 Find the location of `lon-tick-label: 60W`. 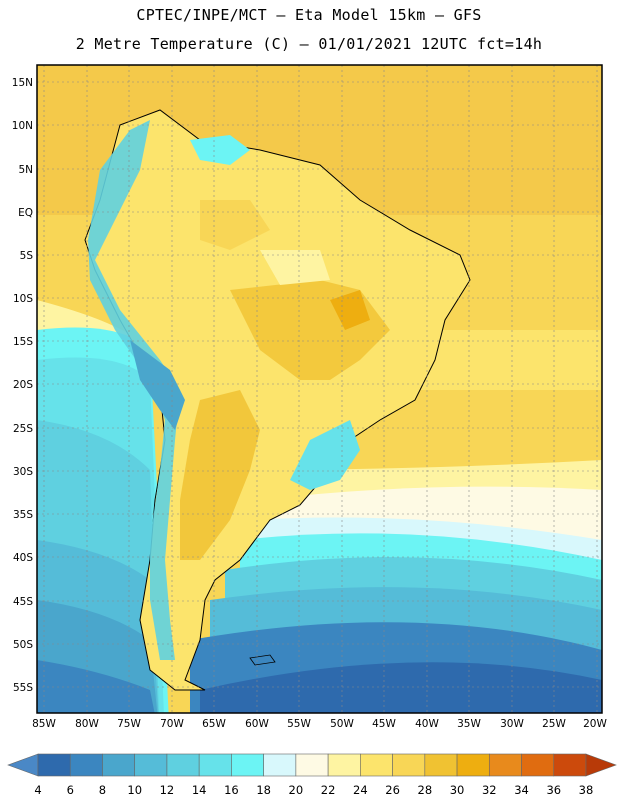

lon-tick-label: 60W is located at coordinates (257, 724).